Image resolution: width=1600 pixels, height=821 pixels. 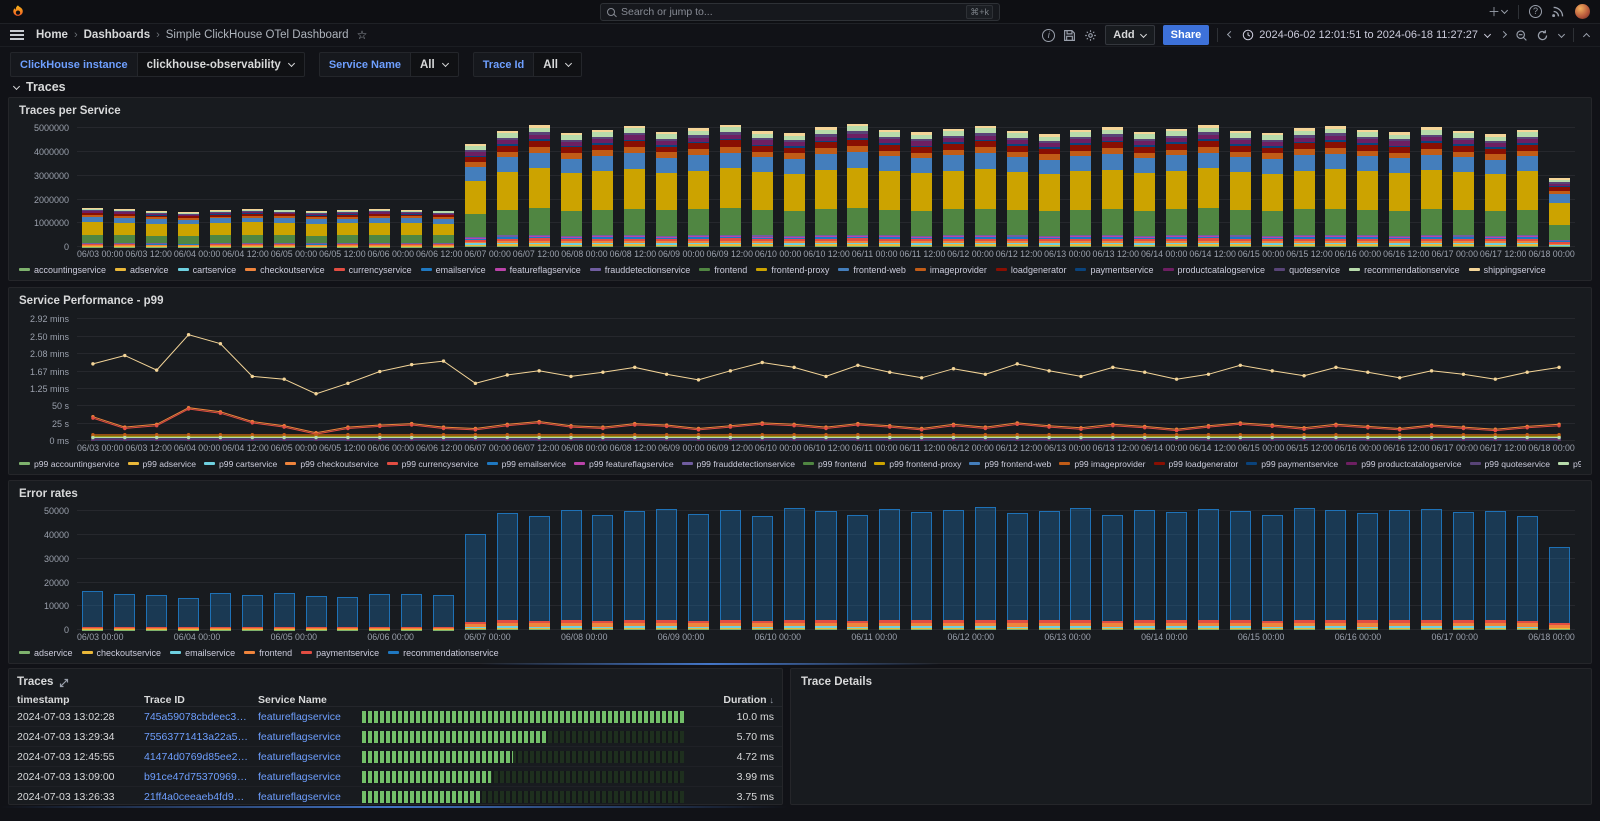 What do you see at coordinates (1069, 35) in the screenshot?
I see `save-icon` at bounding box center [1069, 35].